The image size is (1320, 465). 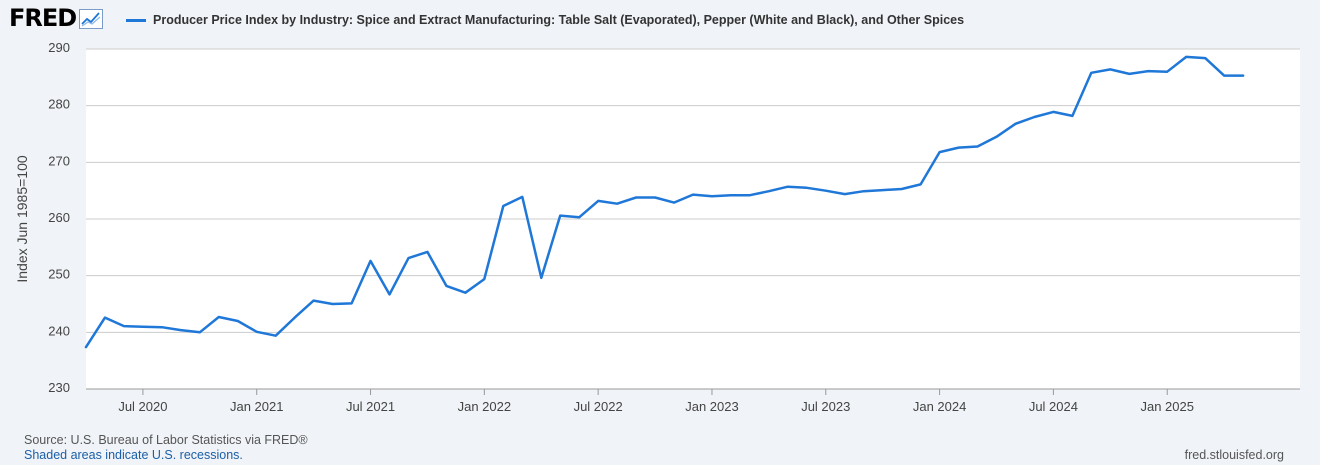 I want to click on trend-line-icon, so click(x=91, y=19).